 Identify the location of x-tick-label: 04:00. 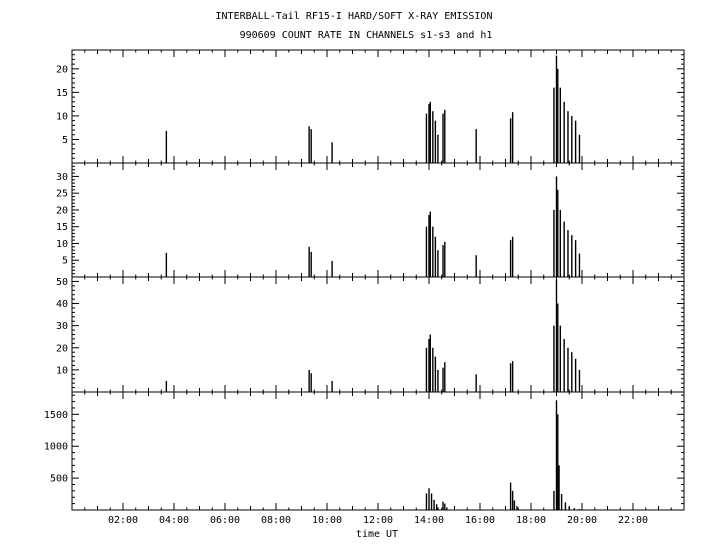
(174, 520).